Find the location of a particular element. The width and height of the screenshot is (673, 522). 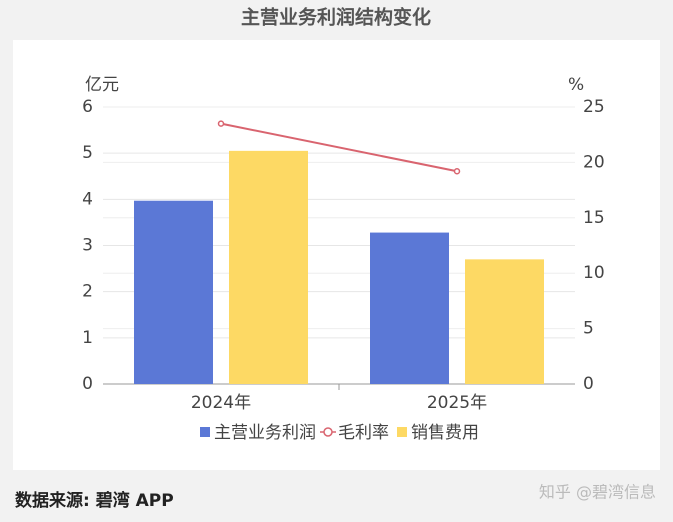

y-axis-unit: 亿元 is located at coordinates (102, 85).